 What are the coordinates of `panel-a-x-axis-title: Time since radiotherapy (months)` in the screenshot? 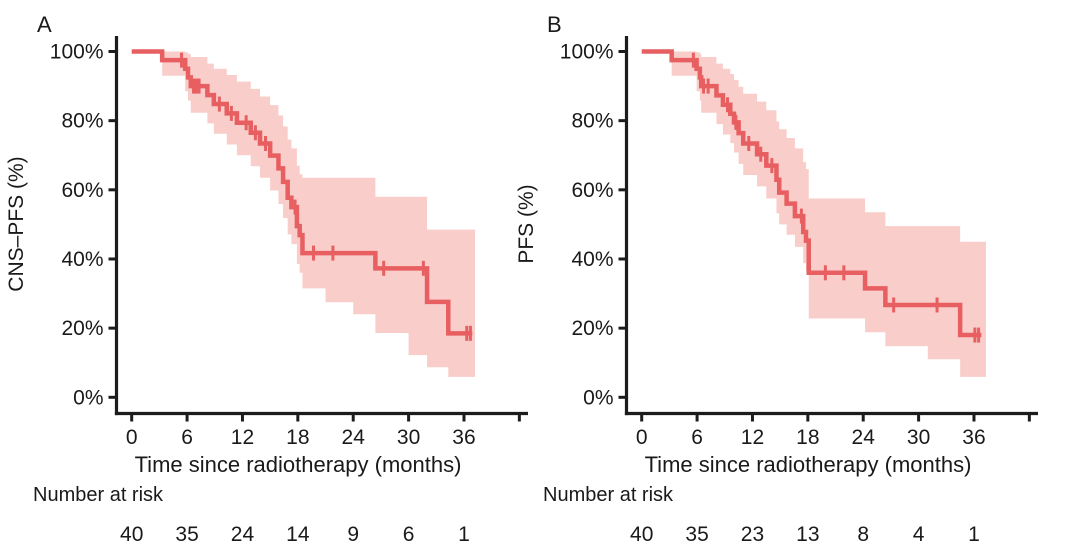 It's located at (298, 464).